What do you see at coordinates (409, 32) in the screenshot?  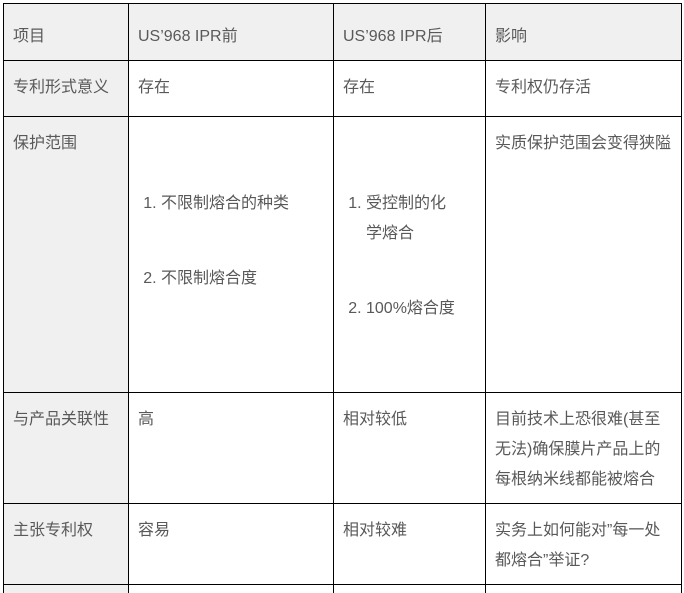 I see `header-cell-after-ipr: US’968 IPR后` at bounding box center [409, 32].